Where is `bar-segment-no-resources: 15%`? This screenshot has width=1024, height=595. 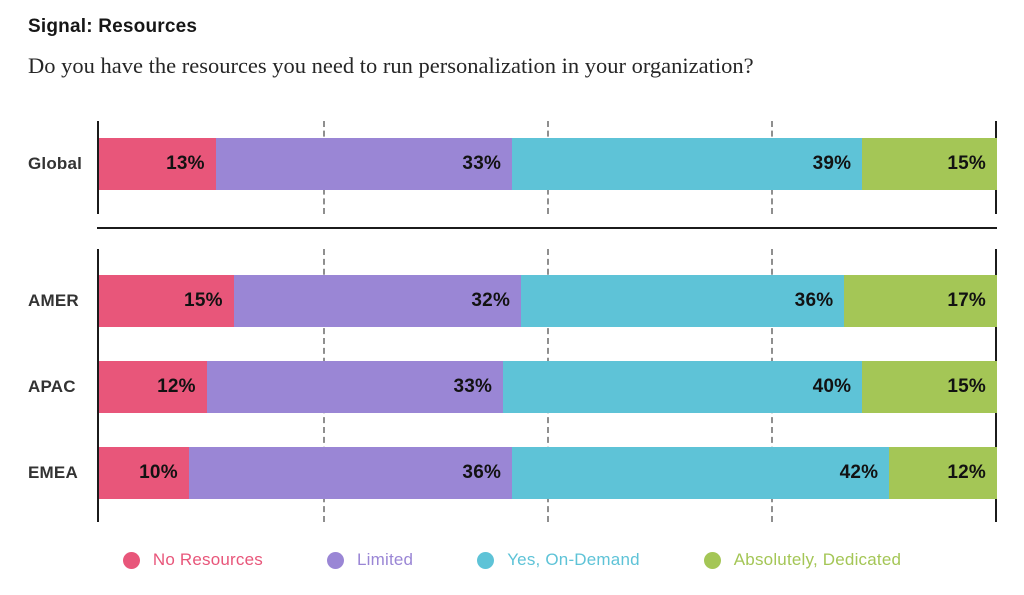
bar-segment-no-resources: 15% is located at coordinates (166, 301).